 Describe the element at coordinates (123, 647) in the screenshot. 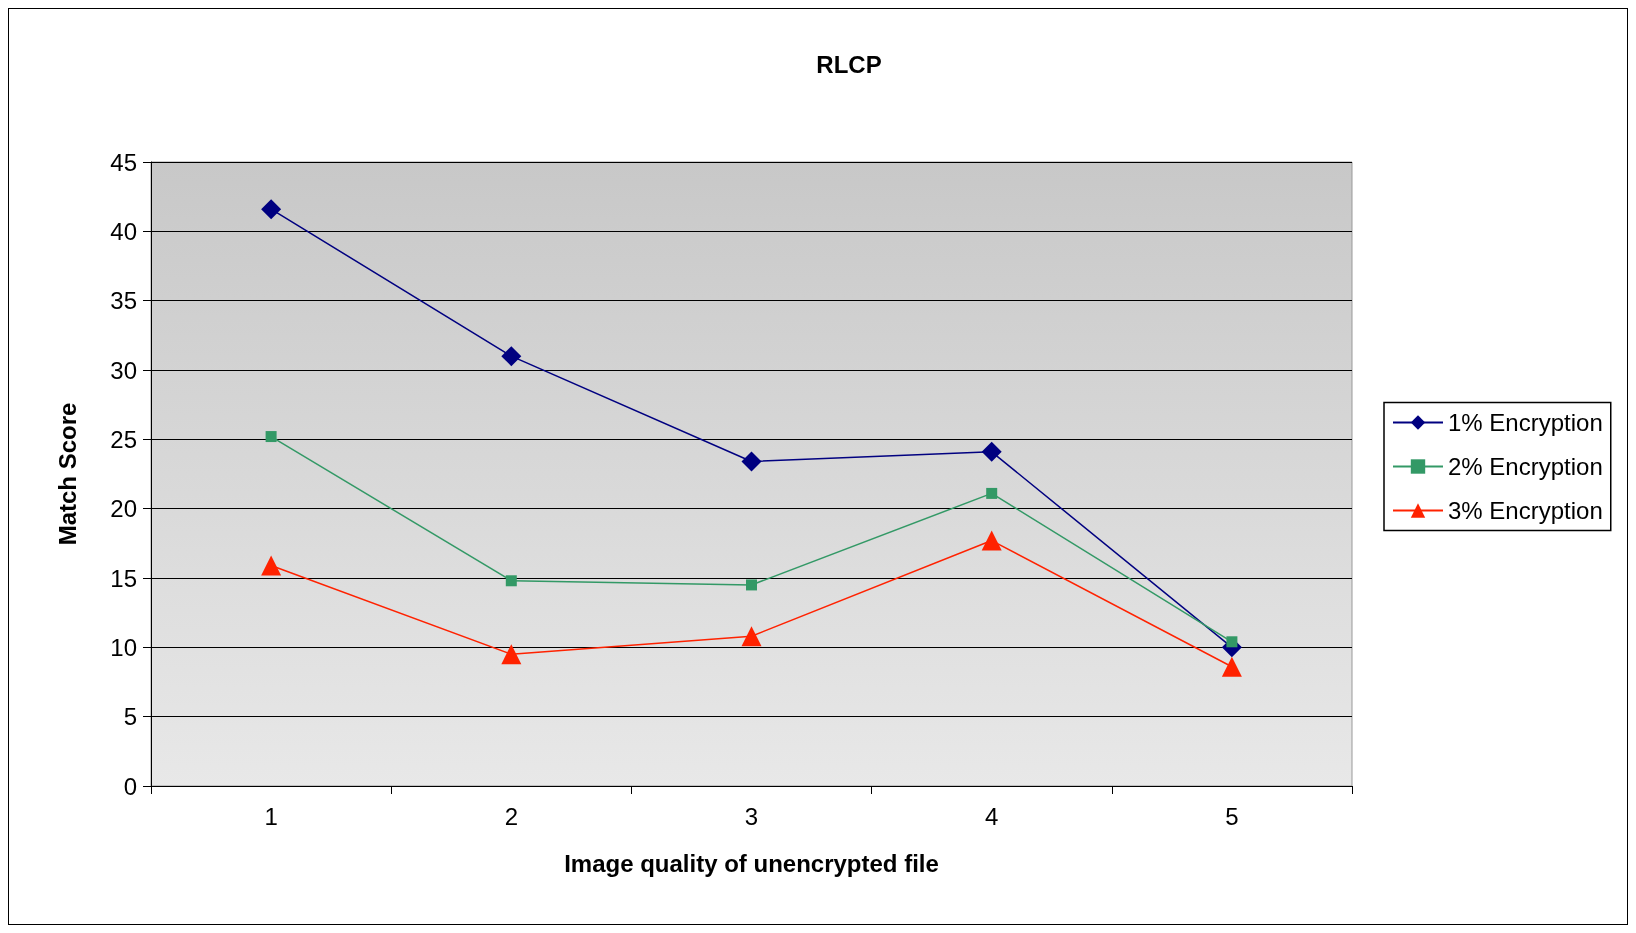

I see `y-tick-label: 10` at that location.